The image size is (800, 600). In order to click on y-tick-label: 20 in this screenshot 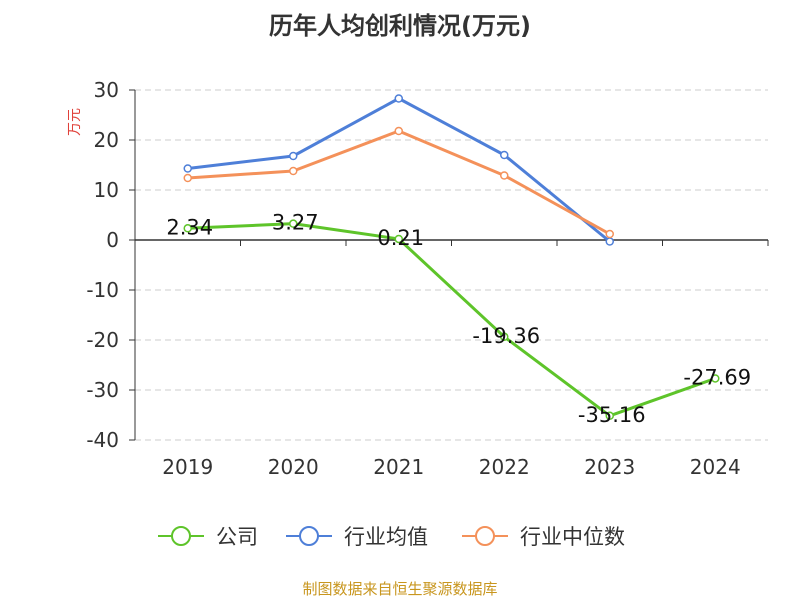, I will do `click(106, 140)`.